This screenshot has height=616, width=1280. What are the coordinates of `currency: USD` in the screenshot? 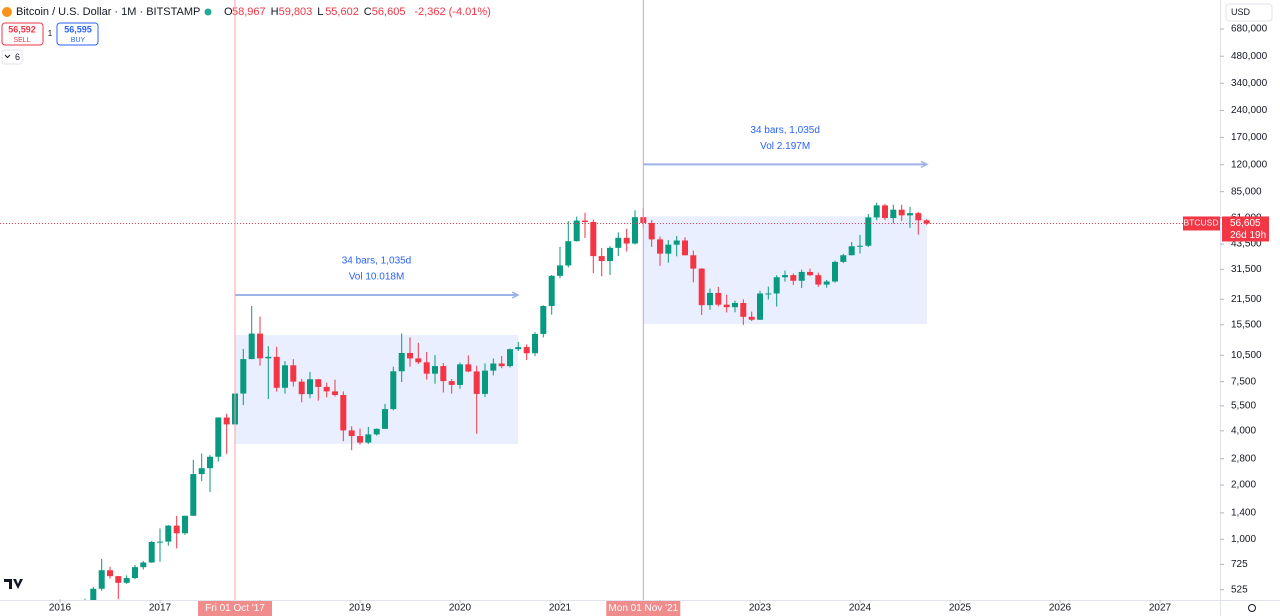 It's located at (1241, 12).